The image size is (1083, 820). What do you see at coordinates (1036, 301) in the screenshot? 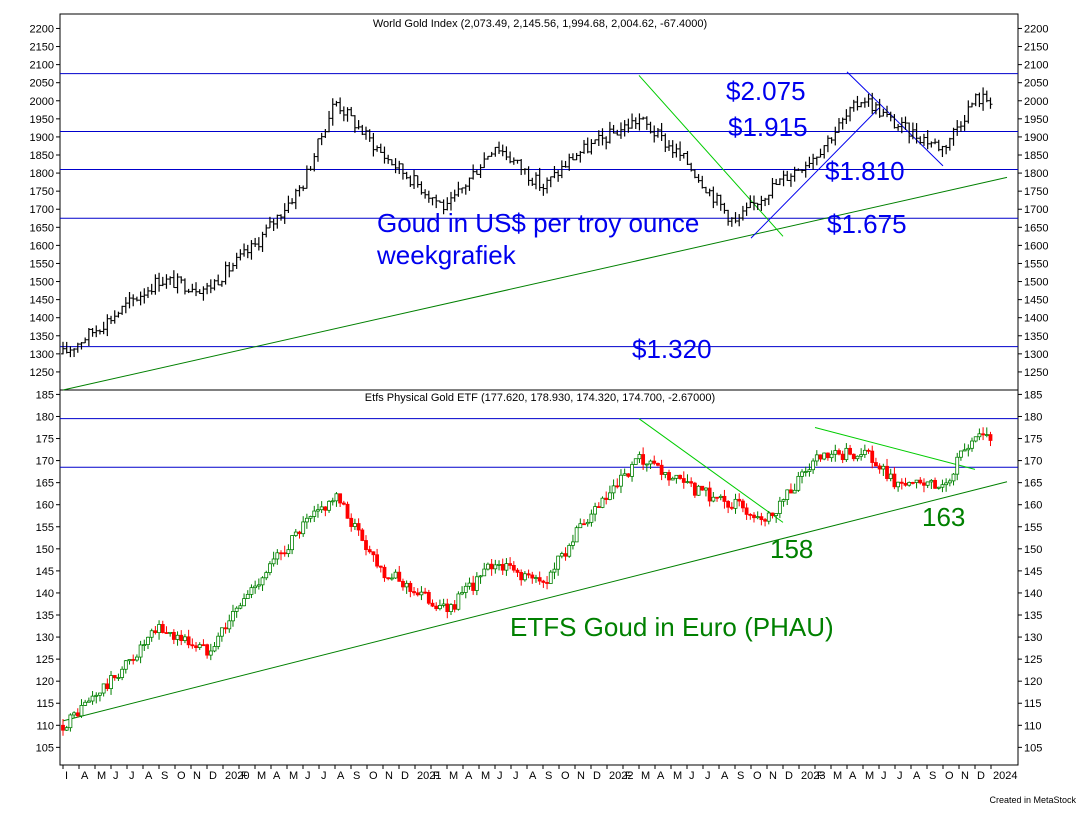
I see `top-ytick-label-right: 1450` at bounding box center [1036, 301].